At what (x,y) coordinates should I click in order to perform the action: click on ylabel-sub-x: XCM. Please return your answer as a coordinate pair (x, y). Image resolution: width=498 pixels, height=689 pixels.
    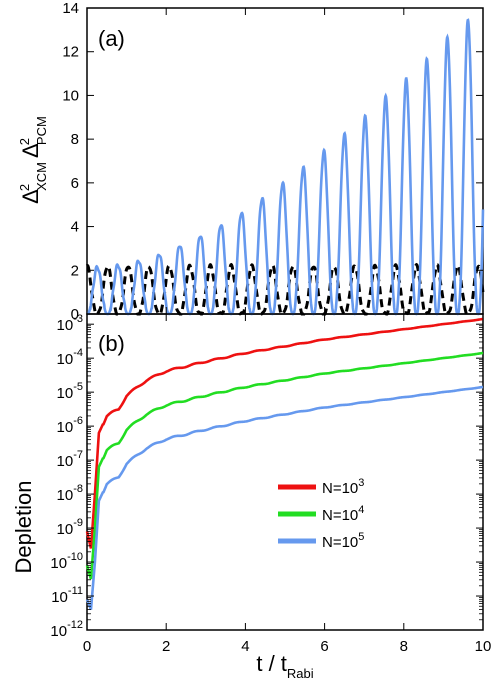
    Looking at the image, I should click on (41, 176).